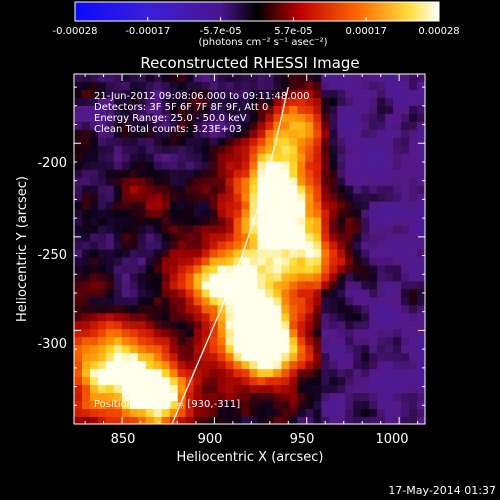  I want to click on info-line-detectors: Detectors: 3F 5F 6F 7F 8F 9F, Att 0, so click(181, 107).